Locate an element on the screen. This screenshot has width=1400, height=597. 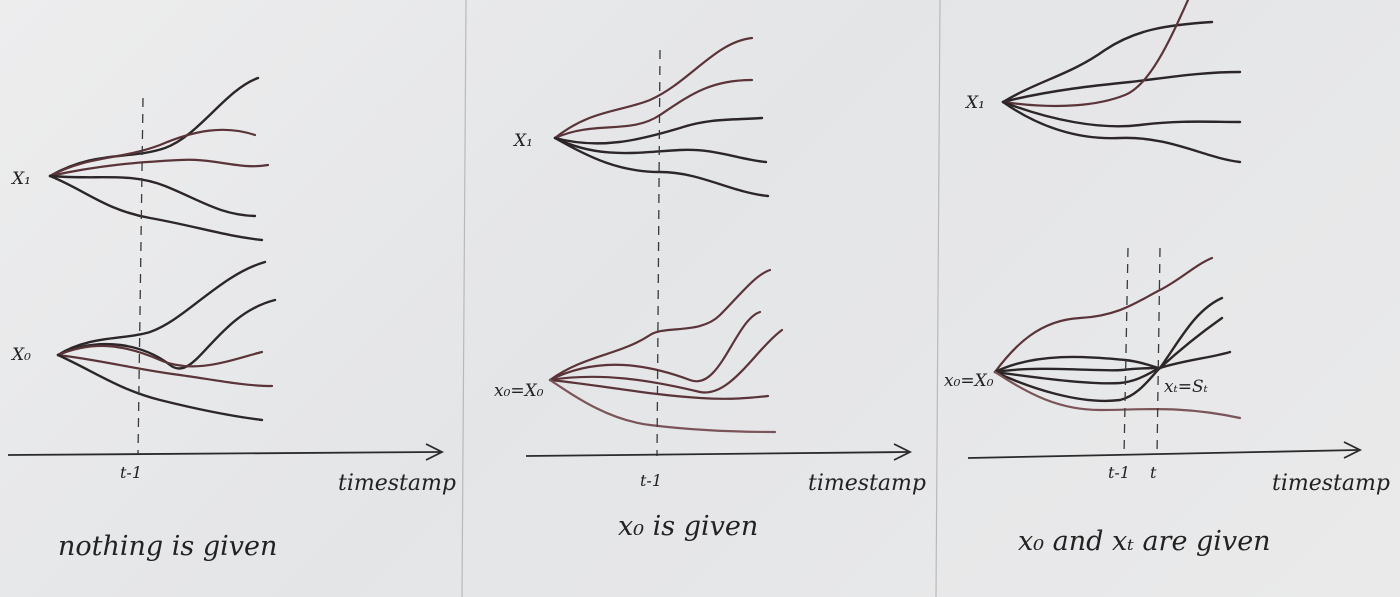
caption-x0-xt-given: x₀ and xₜ are given is located at coordinates (1144, 541).